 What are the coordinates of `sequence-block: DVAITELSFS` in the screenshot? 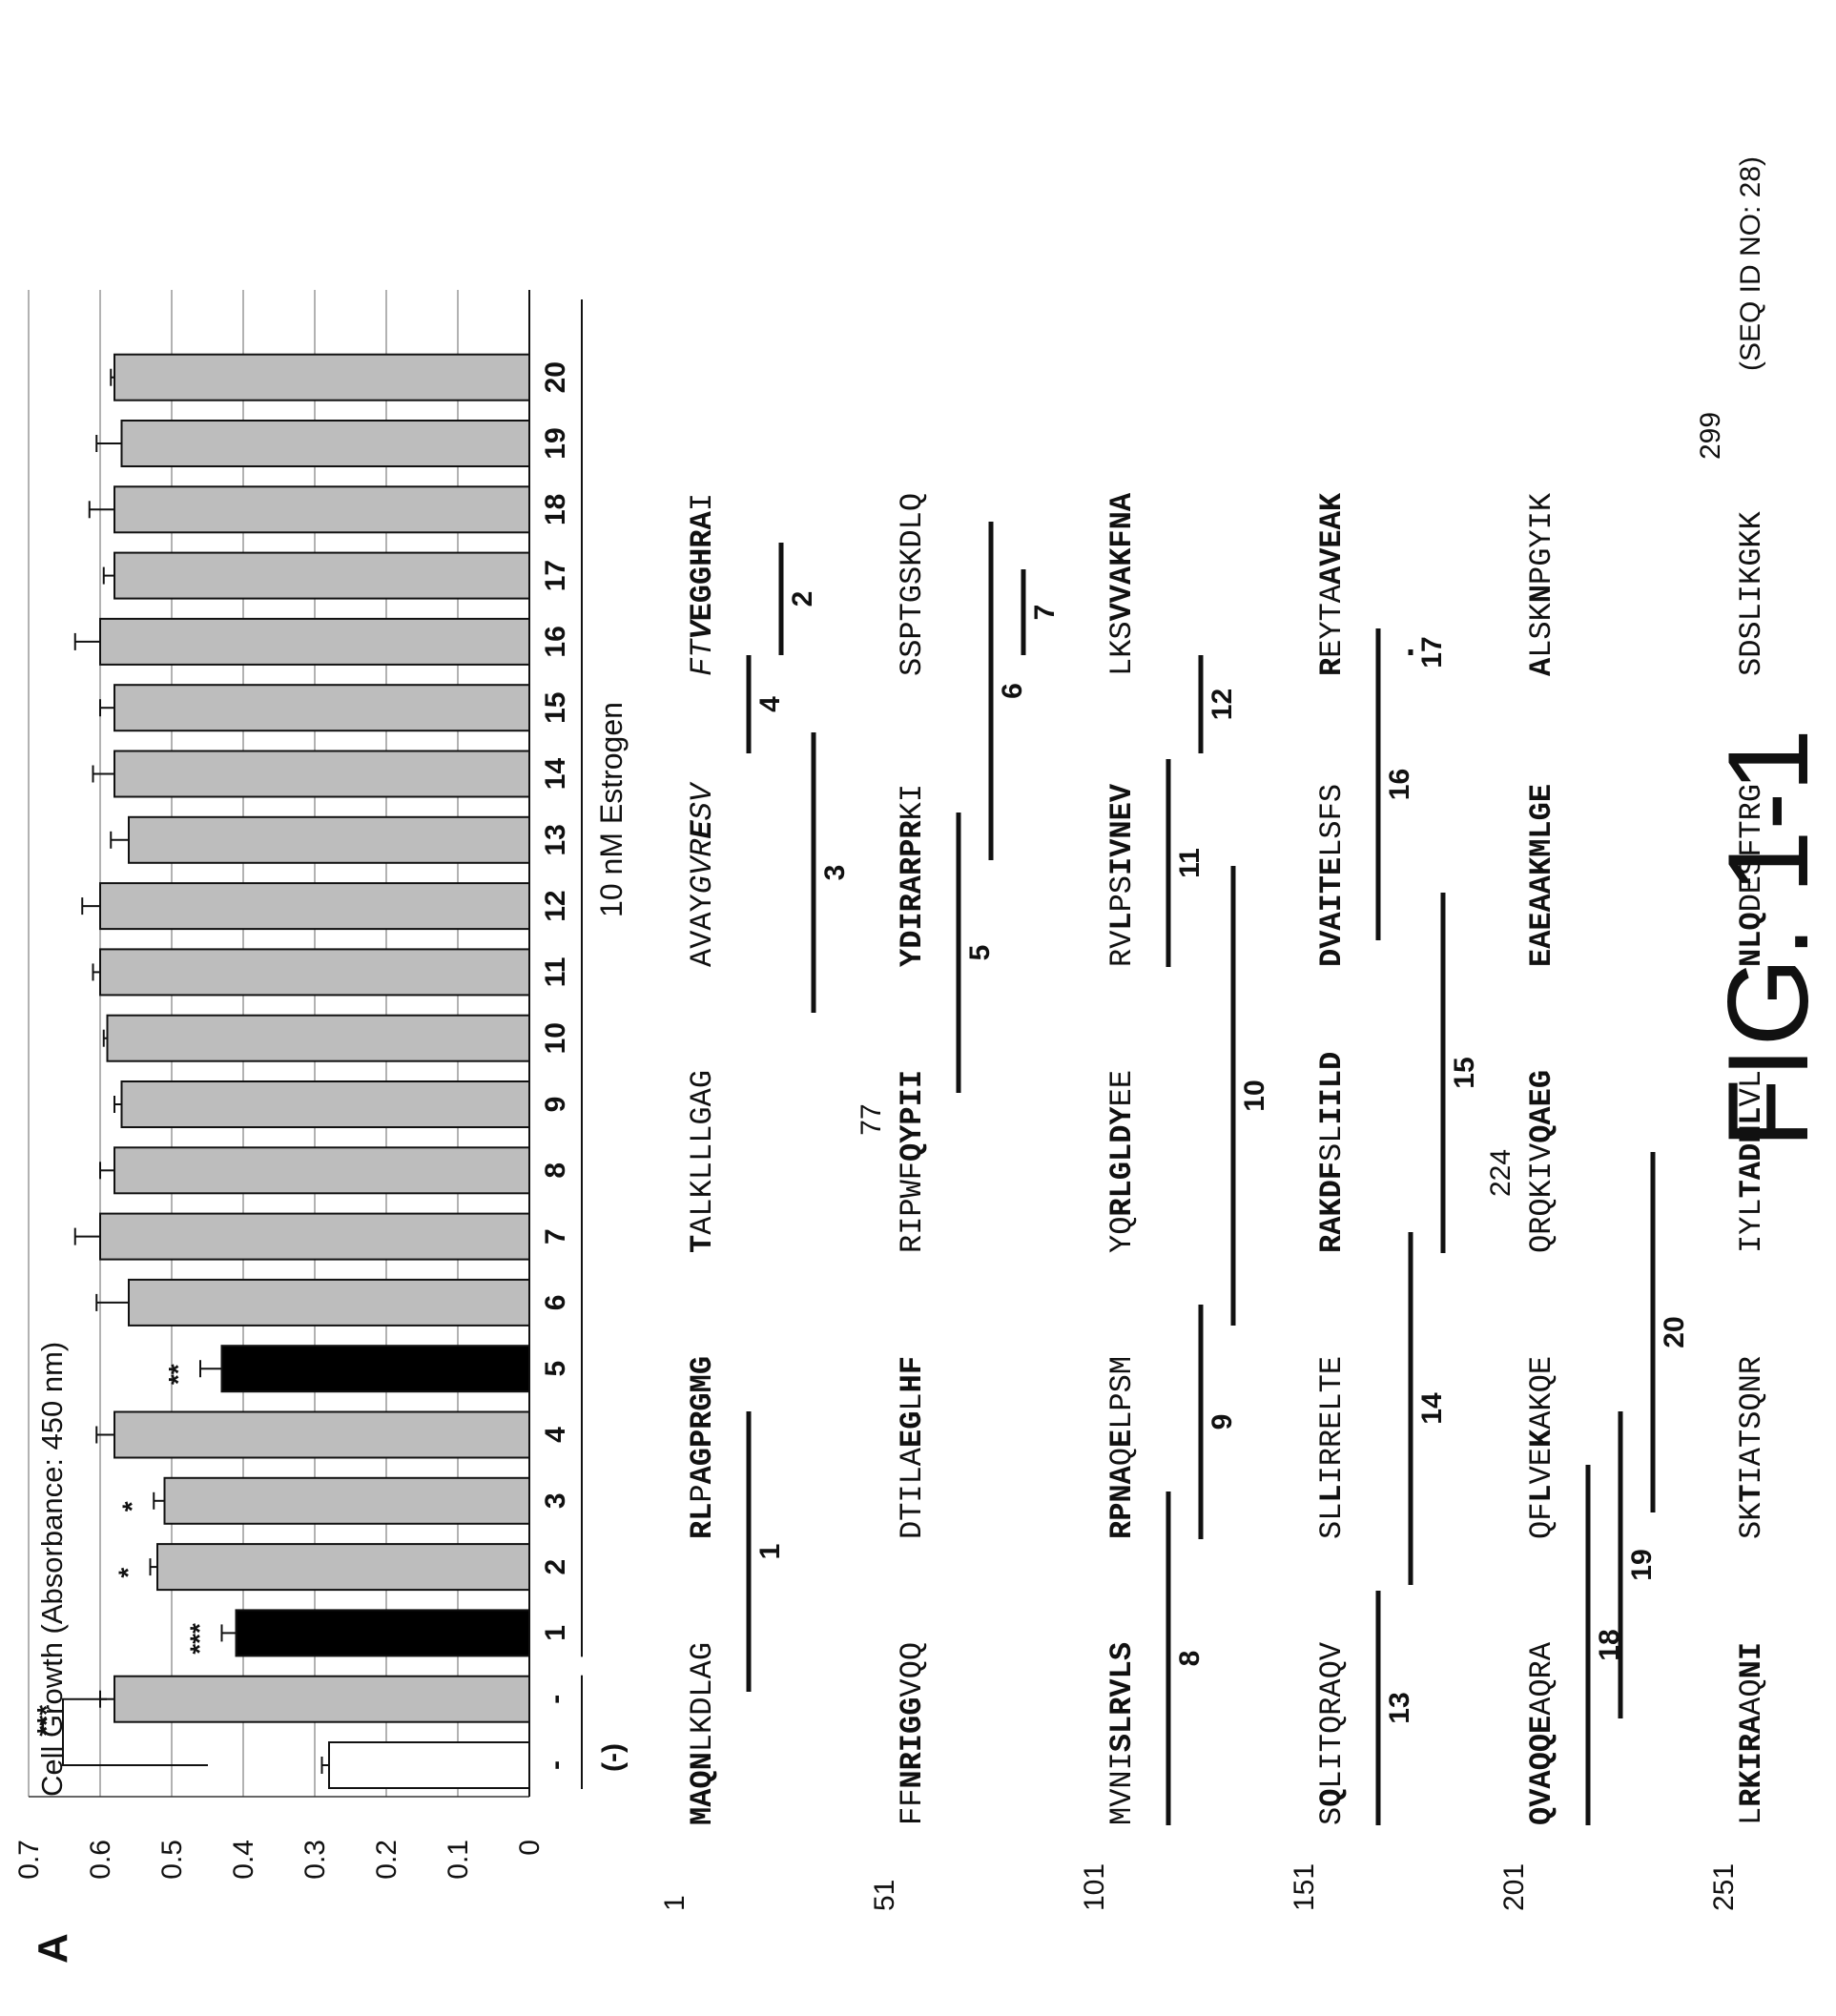 It's located at (1332, 875).